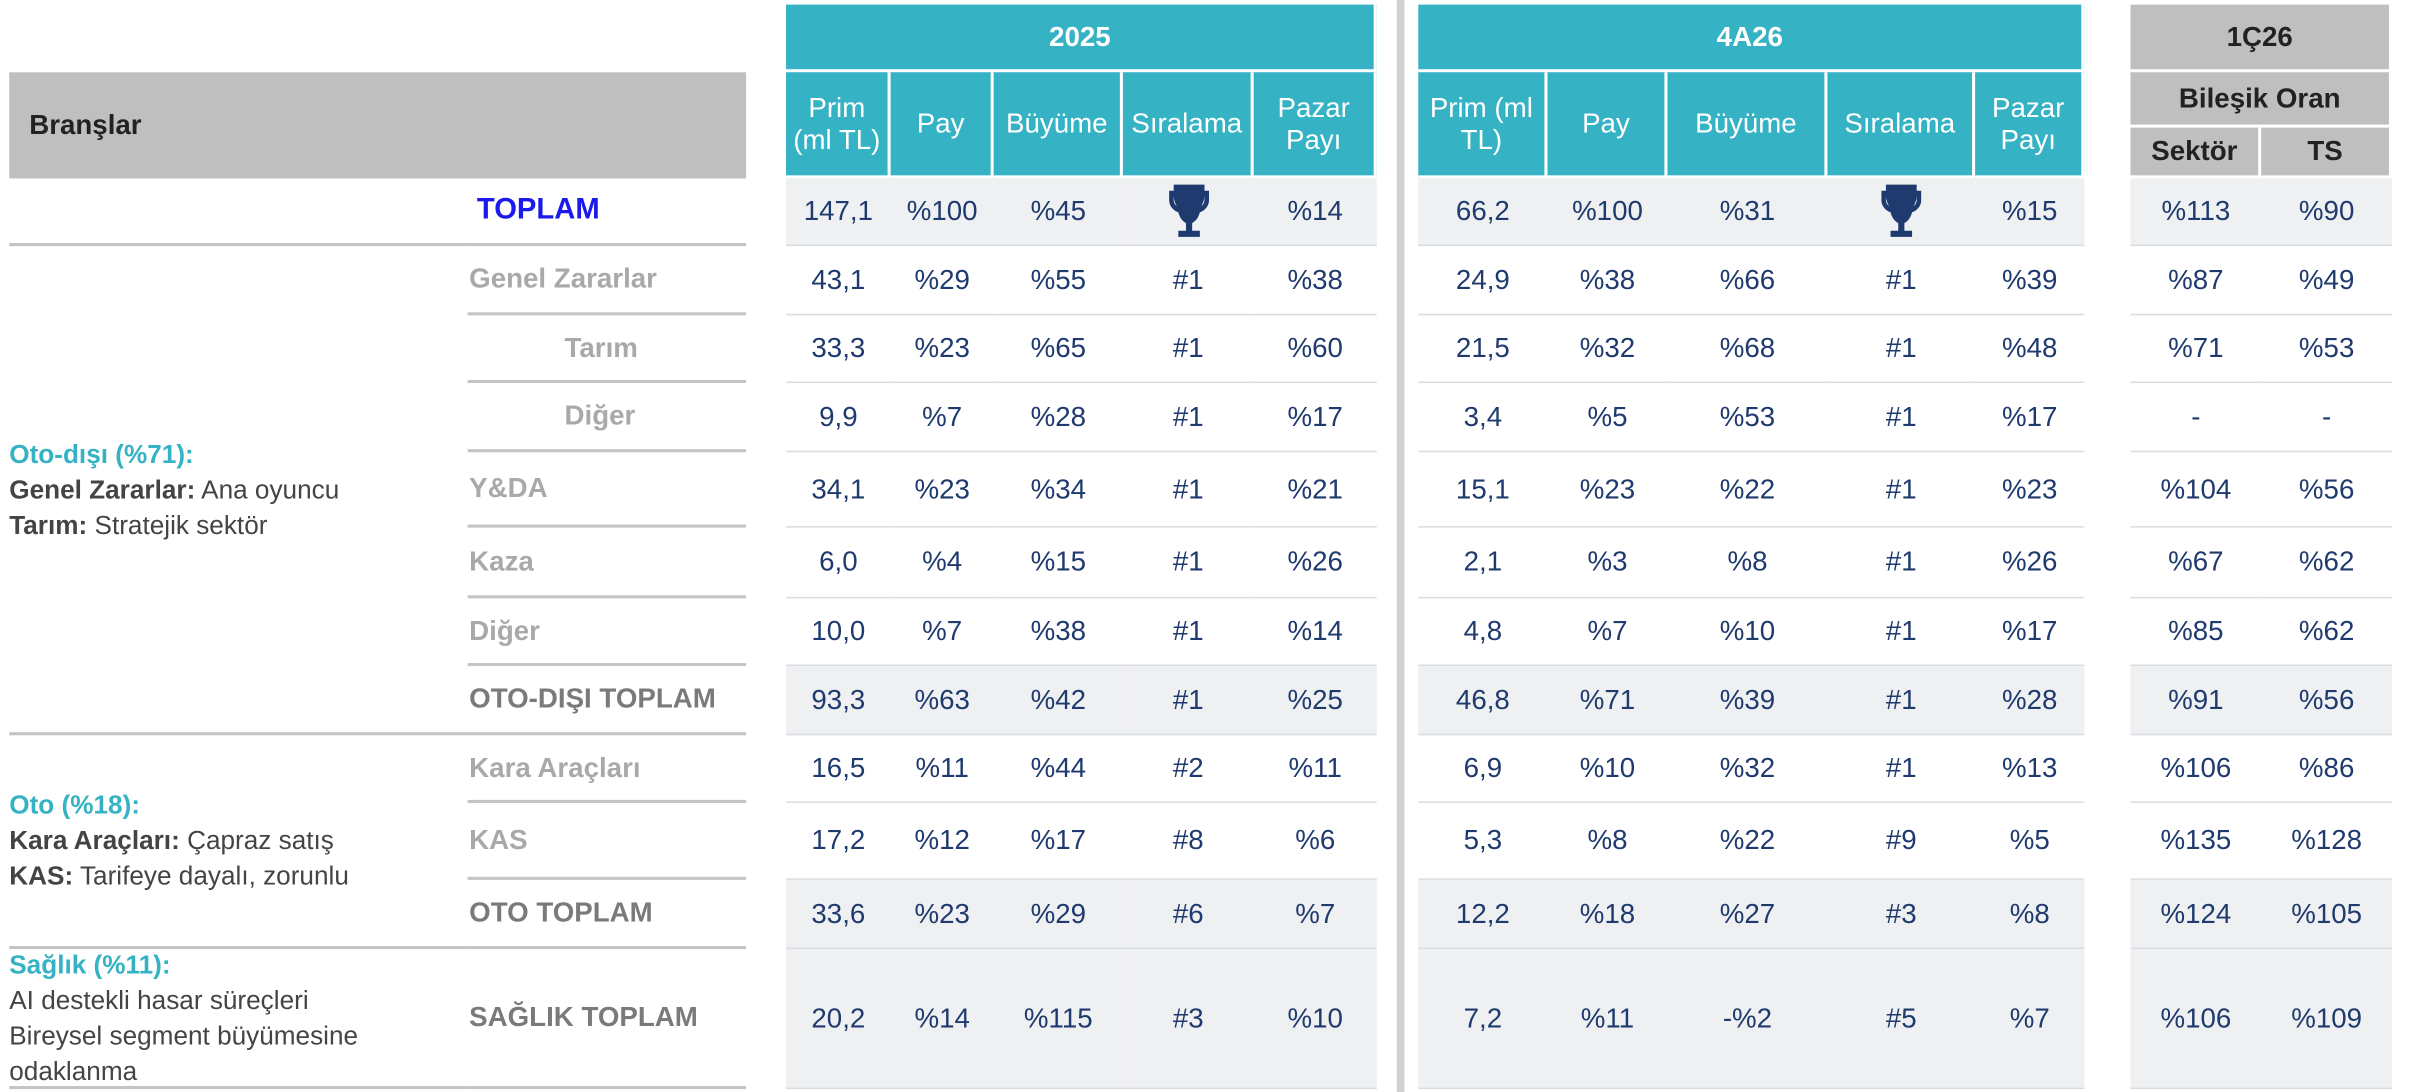  Describe the element at coordinates (2261, 100) in the screenshot. I see `ratio-subtitle: Bileşik Oran` at that location.